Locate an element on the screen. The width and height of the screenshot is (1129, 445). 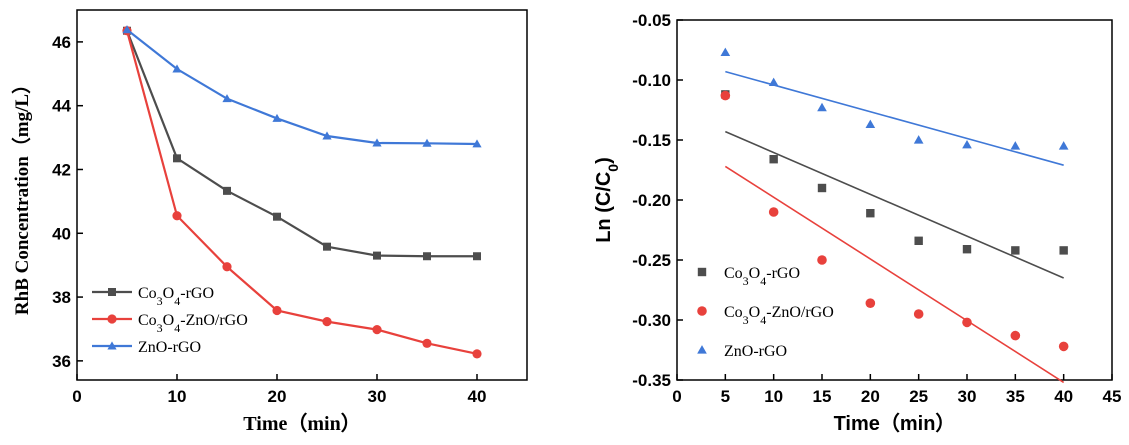
y-tick-label: 38 is located at coordinates (61, 297).